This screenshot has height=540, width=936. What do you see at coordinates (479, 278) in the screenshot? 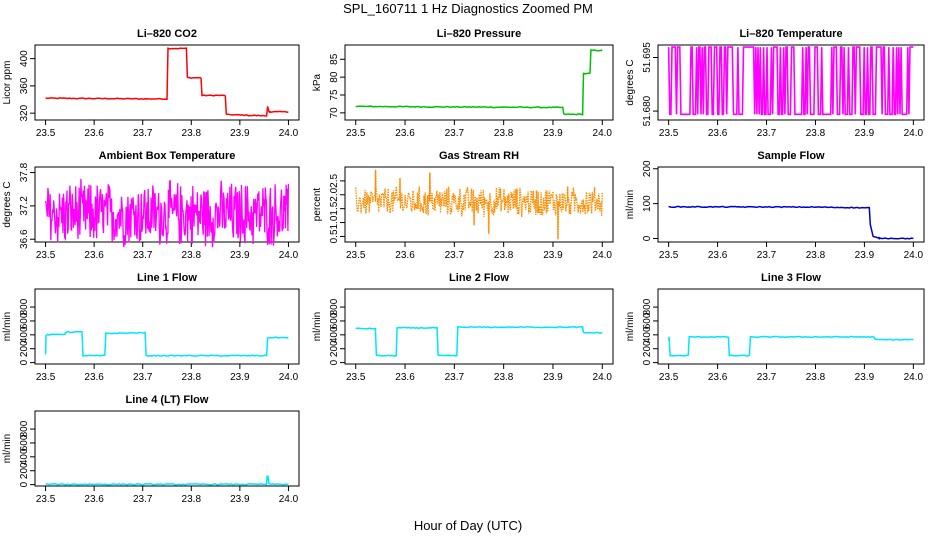
I see `panel-title: Line 2 Flow` at bounding box center [479, 278].